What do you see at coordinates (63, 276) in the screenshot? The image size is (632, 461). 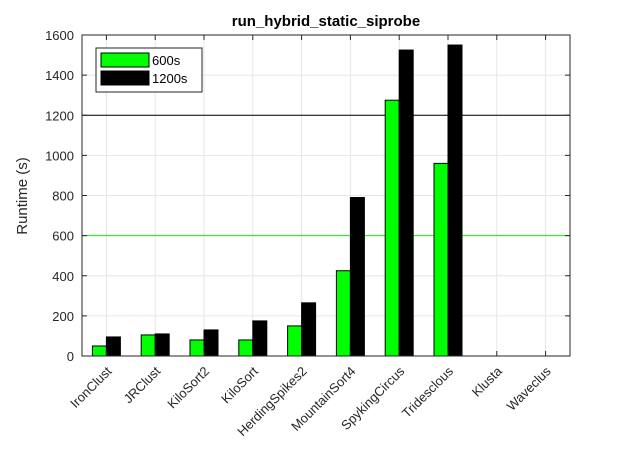 I see `y-tick-label: 400` at bounding box center [63, 276].